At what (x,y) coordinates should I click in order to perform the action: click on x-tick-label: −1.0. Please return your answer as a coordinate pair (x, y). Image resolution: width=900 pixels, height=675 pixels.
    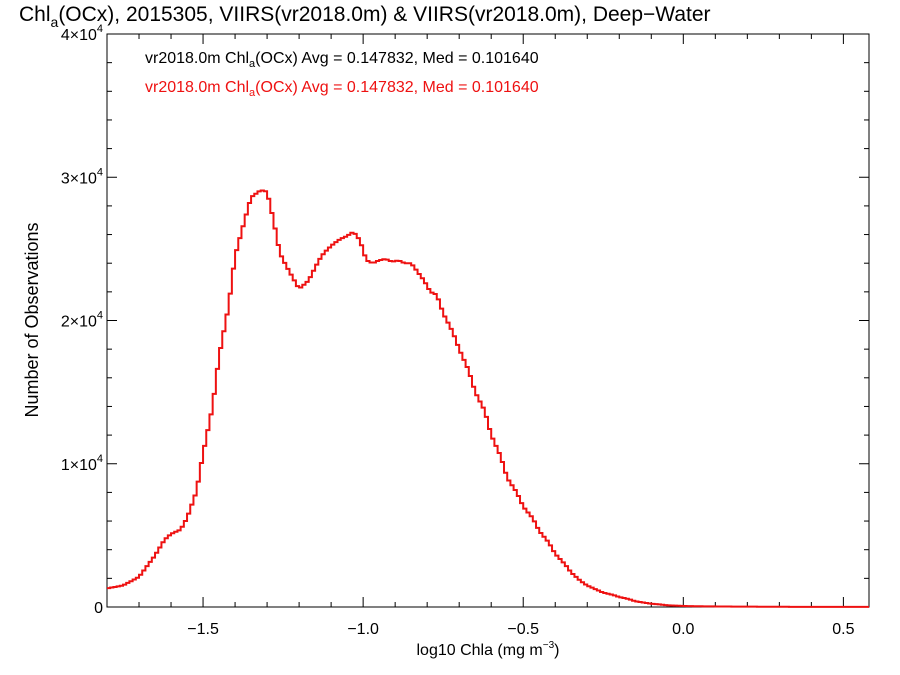
    Looking at the image, I should click on (363, 629).